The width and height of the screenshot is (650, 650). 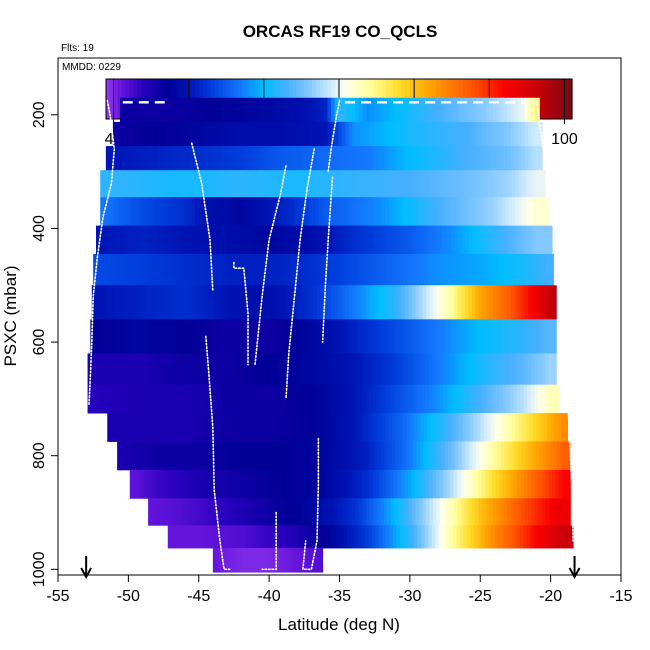 What do you see at coordinates (39, 342) in the screenshot?
I see `y-tick-label: 600` at bounding box center [39, 342].